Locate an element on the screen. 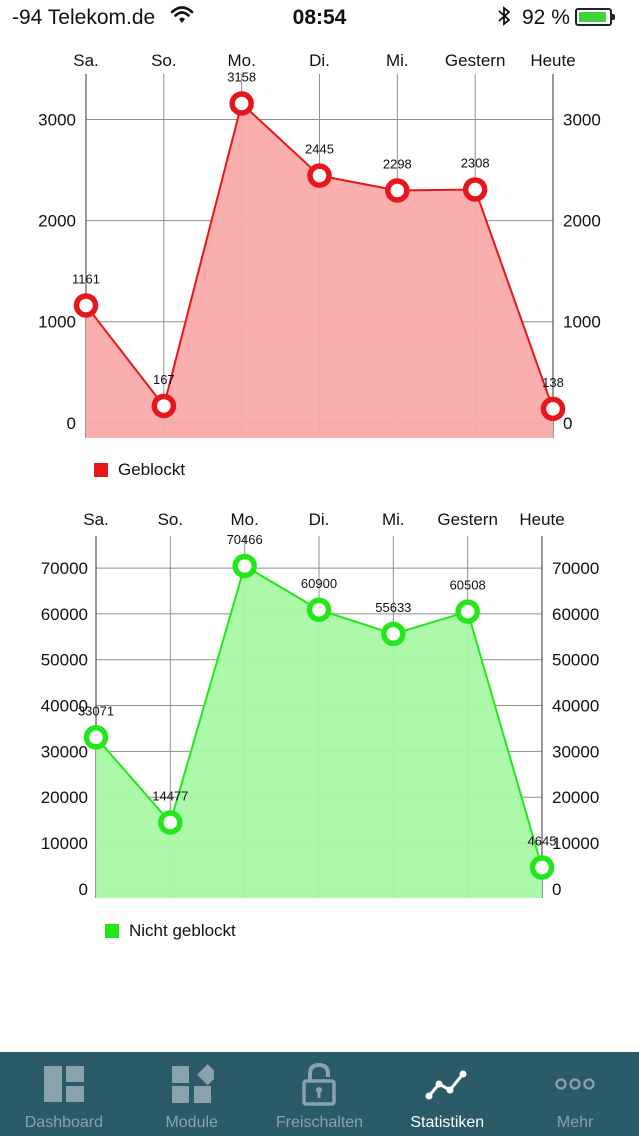 Image resolution: width=639 pixels, height=1136 pixels. tab-label: Mehr is located at coordinates (575, 1122).